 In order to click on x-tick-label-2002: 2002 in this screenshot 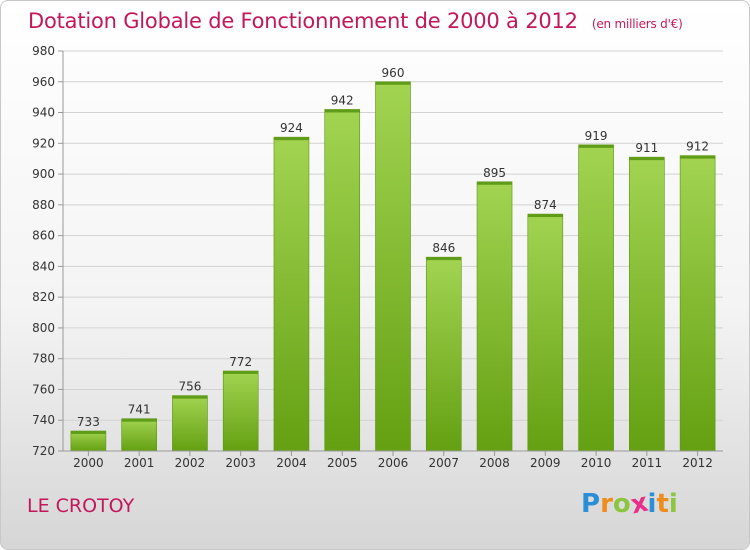, I will do `click(190, 463)`.